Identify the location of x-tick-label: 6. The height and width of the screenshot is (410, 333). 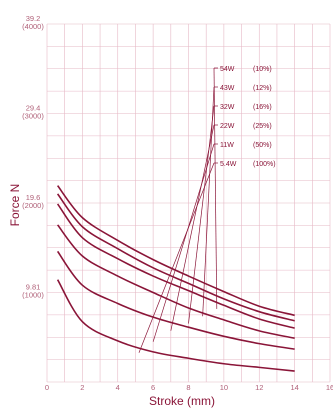
(153, 387).